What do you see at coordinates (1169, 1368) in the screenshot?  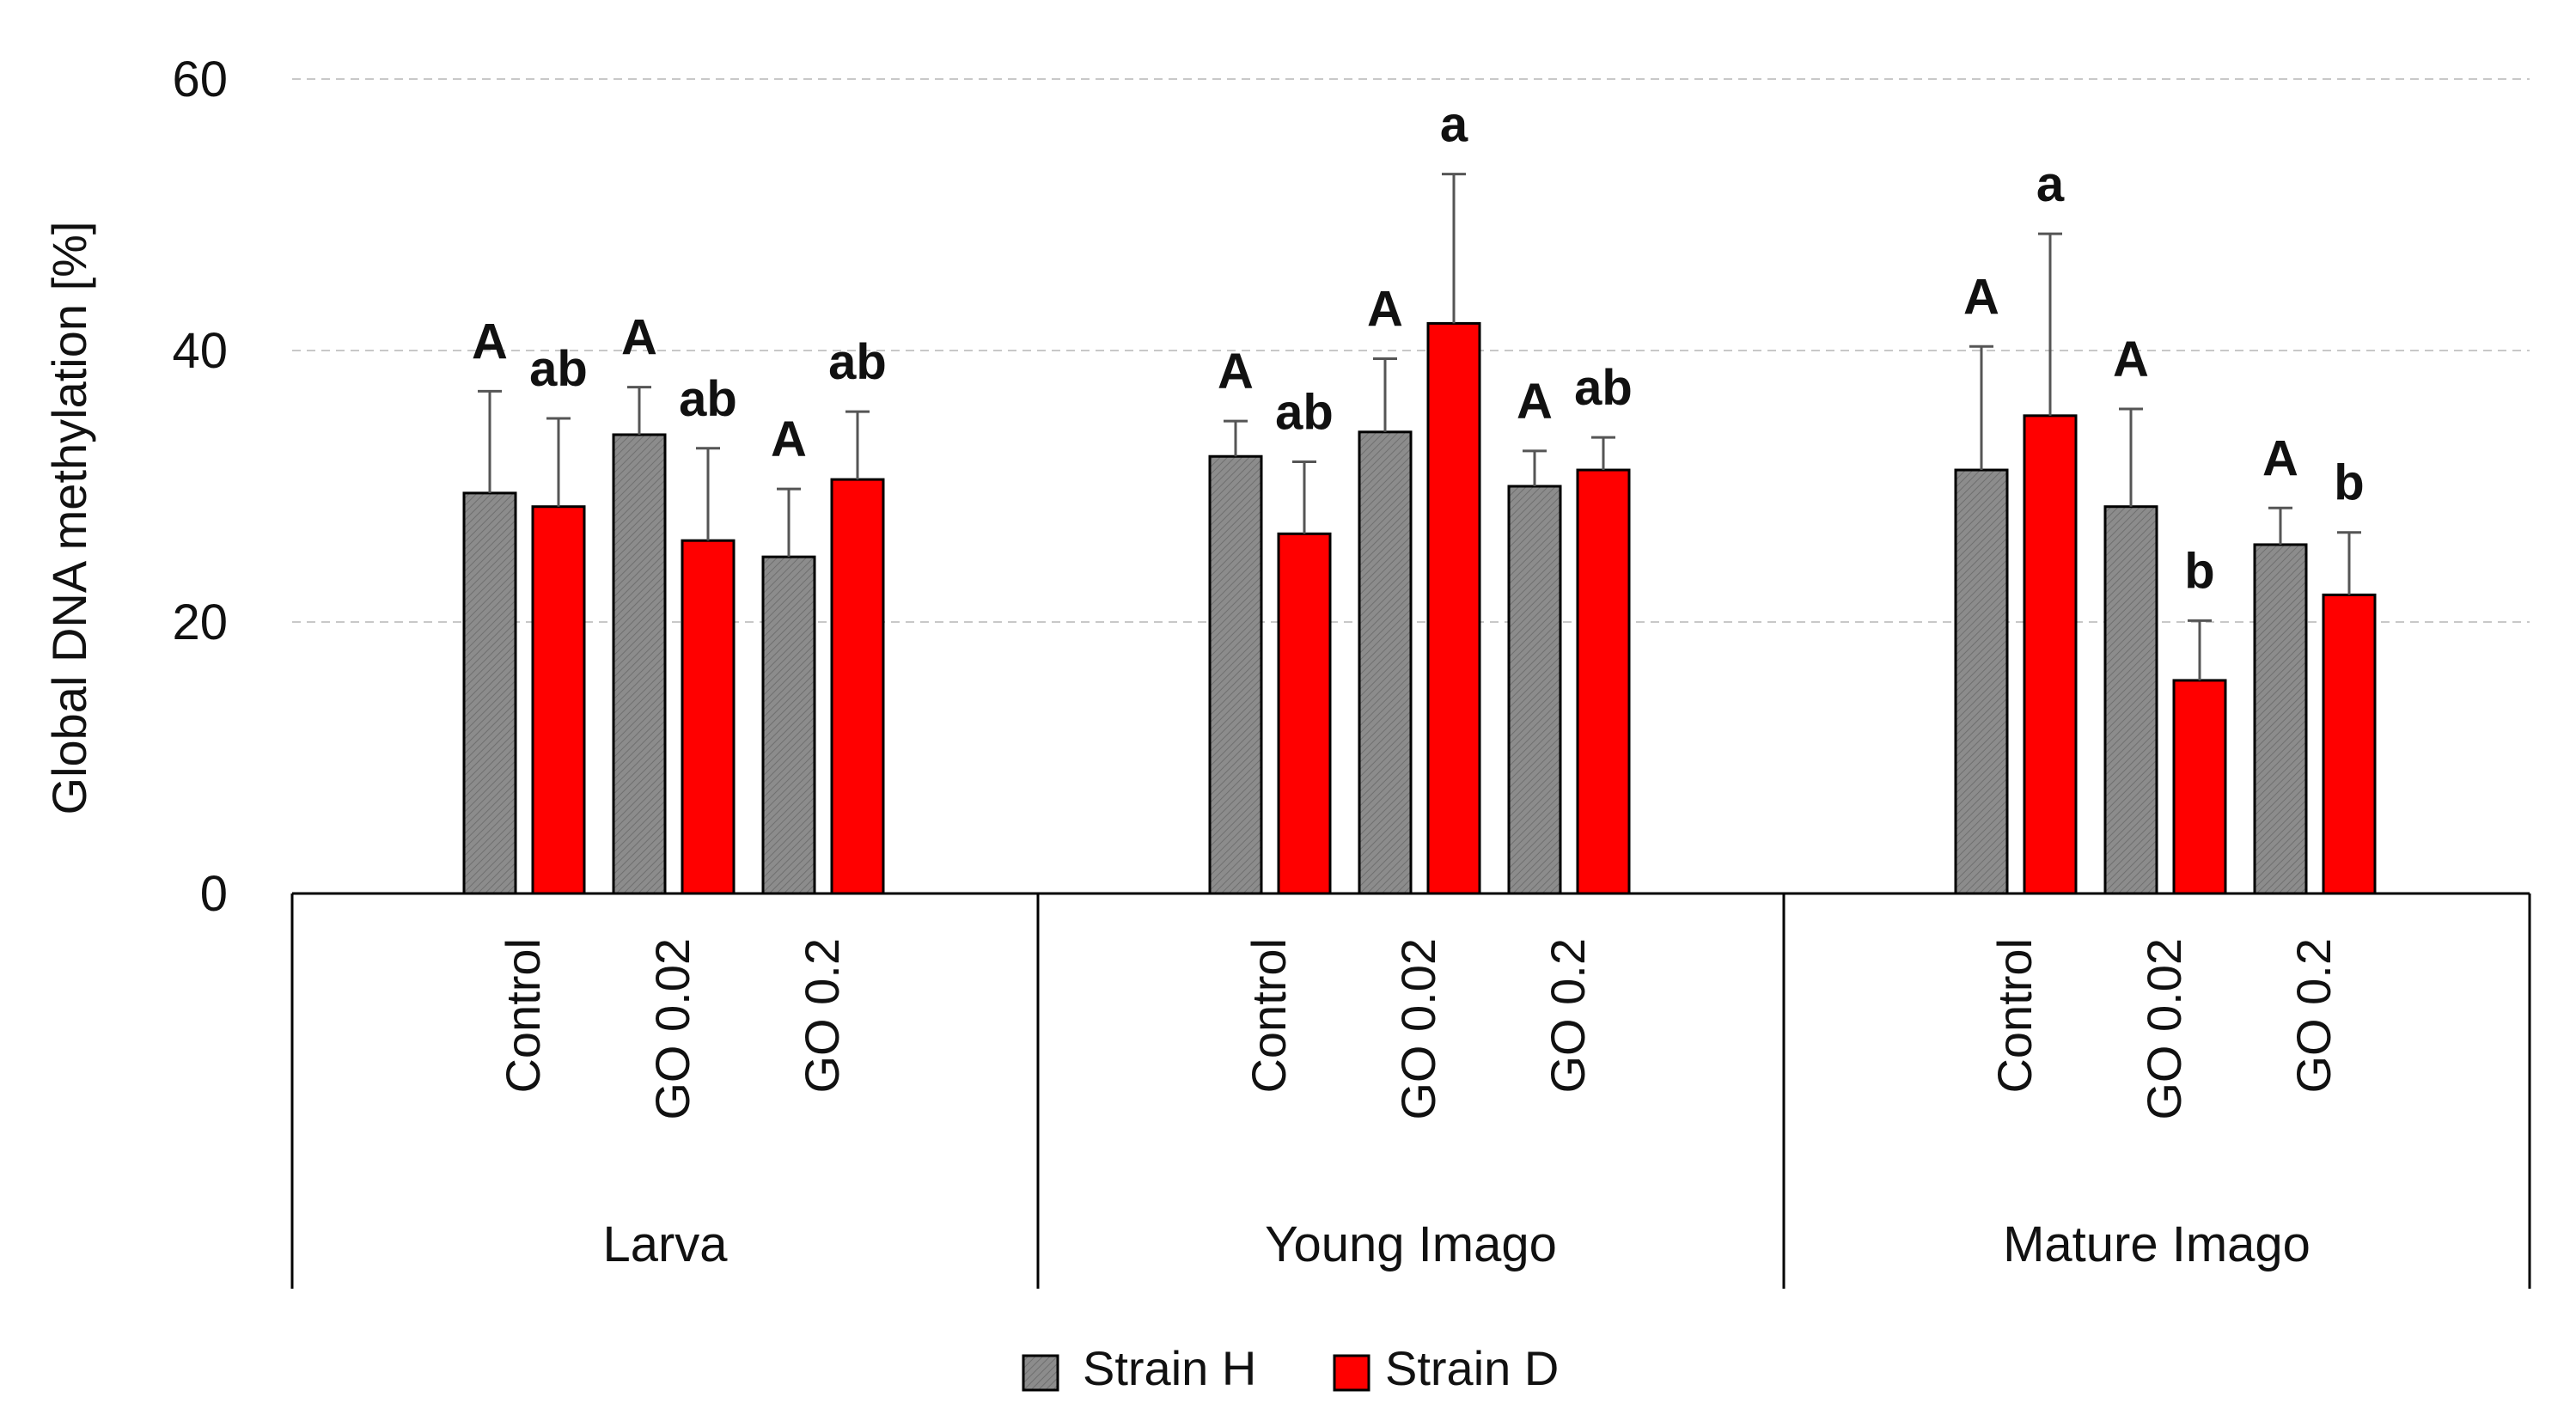 I see `legend-label-strain-h: Strain H` at bounding box center [1169, 1368].